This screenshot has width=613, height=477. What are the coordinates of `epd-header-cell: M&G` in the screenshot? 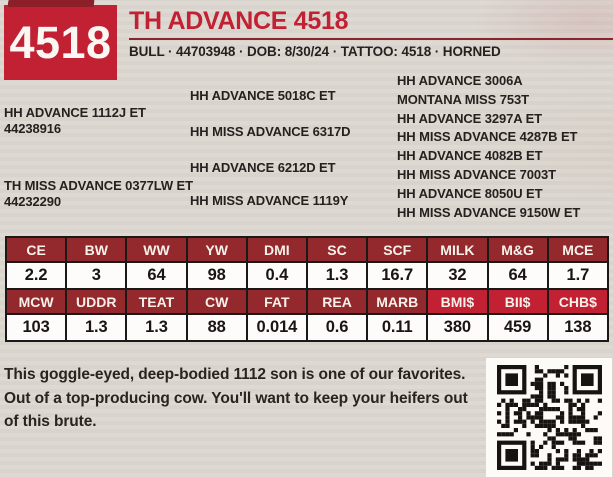 It's located at (517, 249).